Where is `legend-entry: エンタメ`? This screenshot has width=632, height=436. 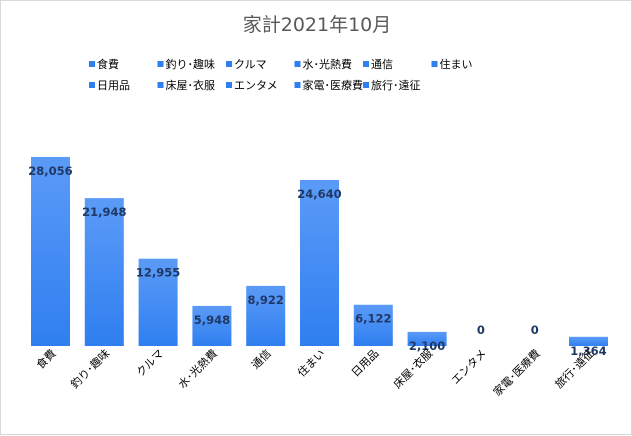
legend-entry: エンタメ is located at coordinates (256, 85).